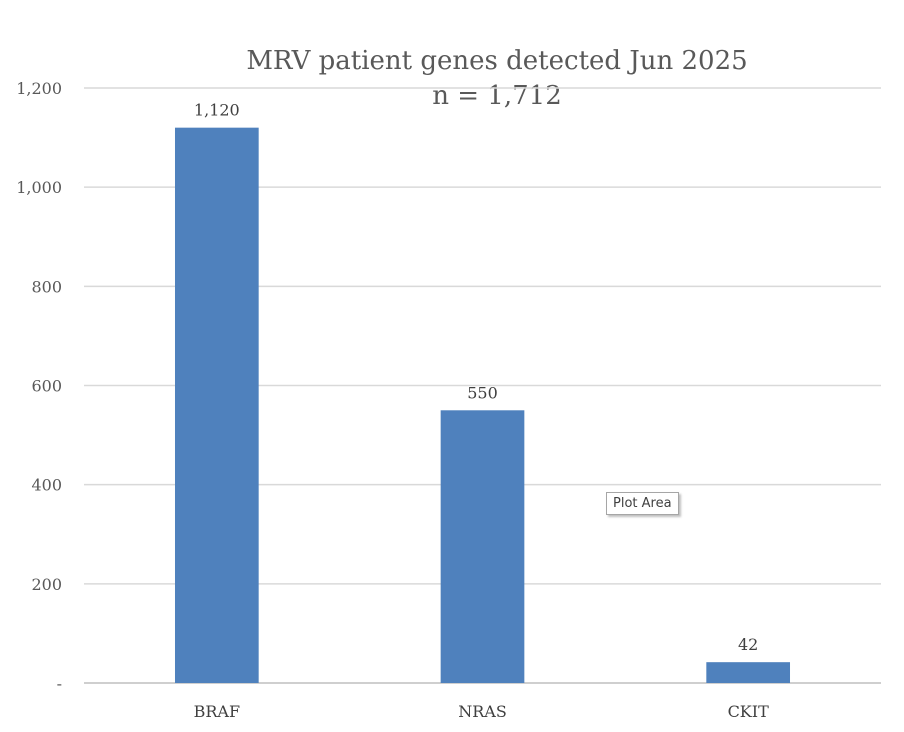 Image resolution: width=904 pixels, height=732 pixels. I want to click on y-tick-label: -, so click(59, 683).